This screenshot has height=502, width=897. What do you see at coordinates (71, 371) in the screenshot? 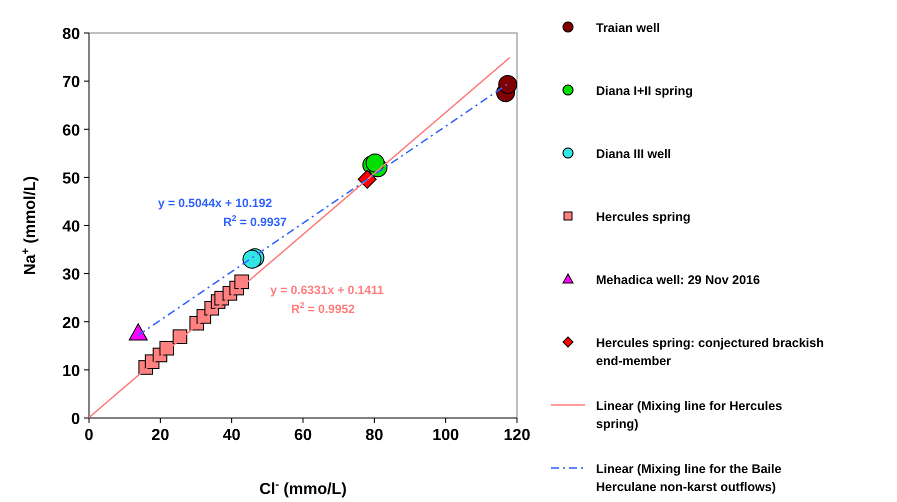
I see `y-tick-label: 10` at bounding box center [71, 371].